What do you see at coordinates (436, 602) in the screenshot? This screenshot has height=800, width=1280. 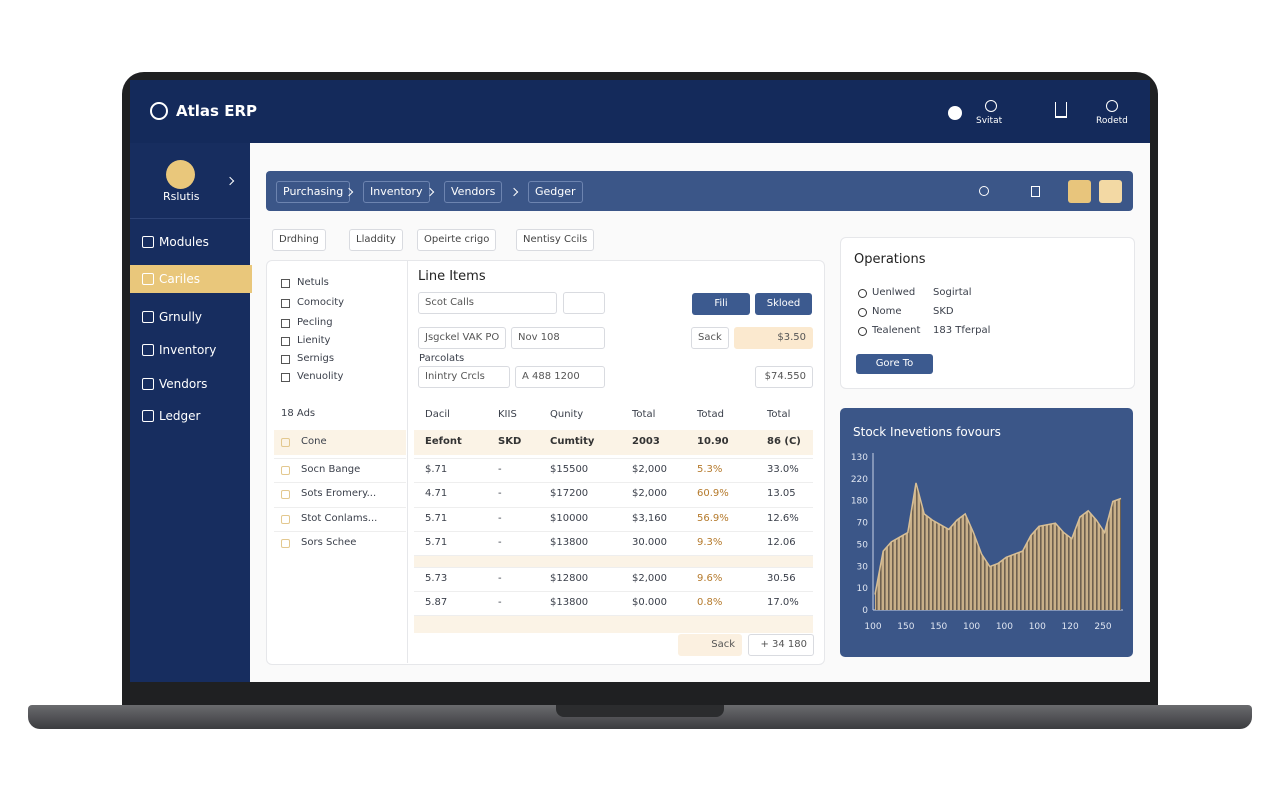 I see `cell: 5.87` at bounding box center [436, 602].